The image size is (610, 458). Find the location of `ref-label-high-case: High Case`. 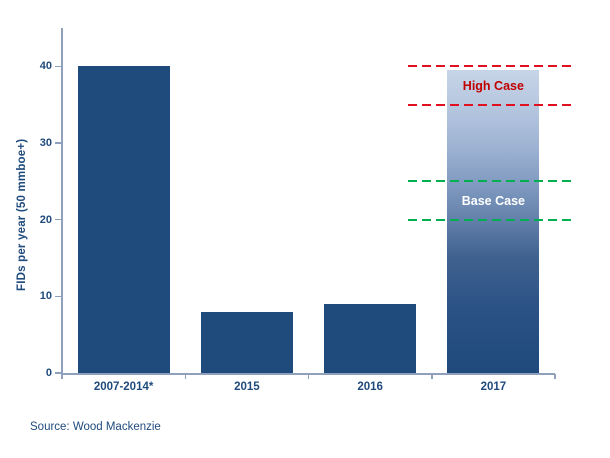

ref-label-high-case: High Case is located at coordinates (493, 85).